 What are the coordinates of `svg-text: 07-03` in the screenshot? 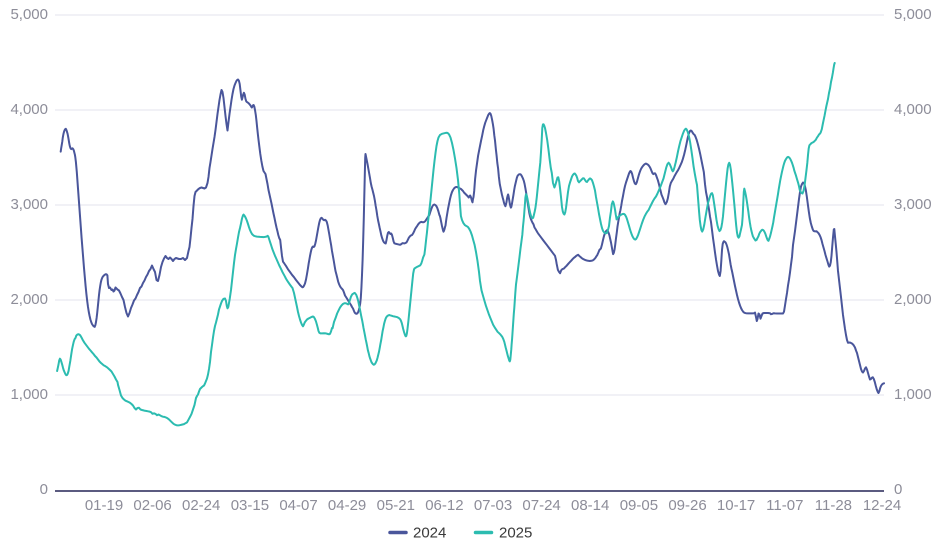 It's located at (493, 505).